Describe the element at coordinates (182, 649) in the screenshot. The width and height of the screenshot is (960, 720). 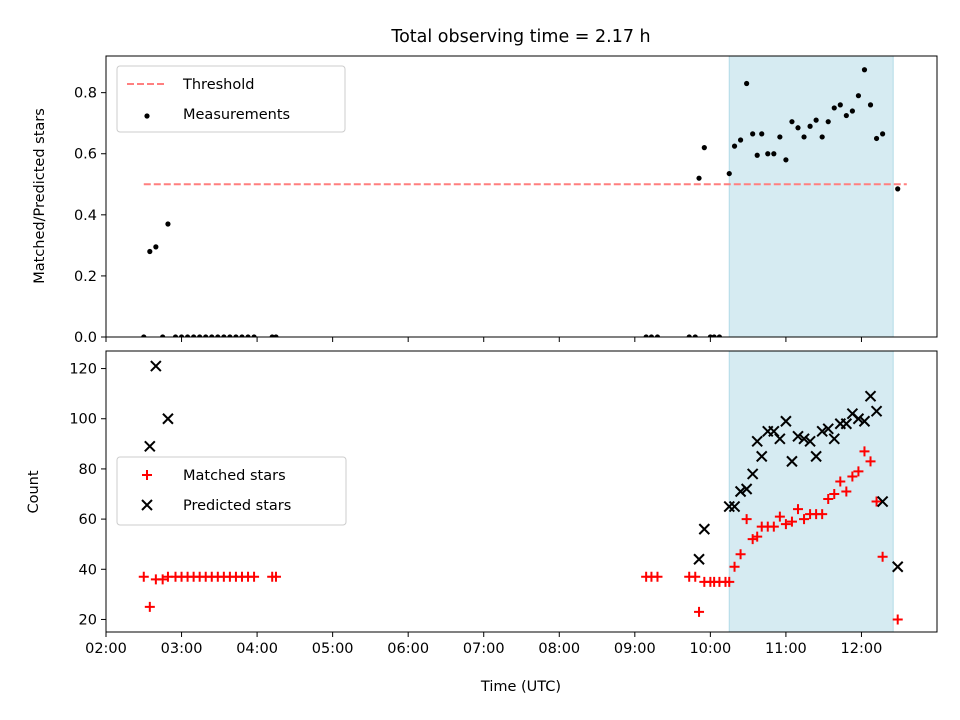
I see `x-tick-label: 03:00` at that location.